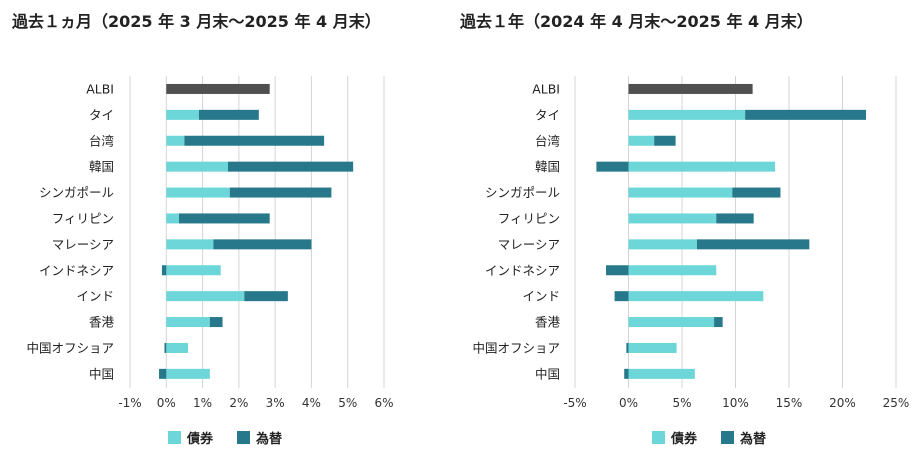 The image size is (920, 464). I want to click on category-label-1m-1: タイ, so click(101, 114).